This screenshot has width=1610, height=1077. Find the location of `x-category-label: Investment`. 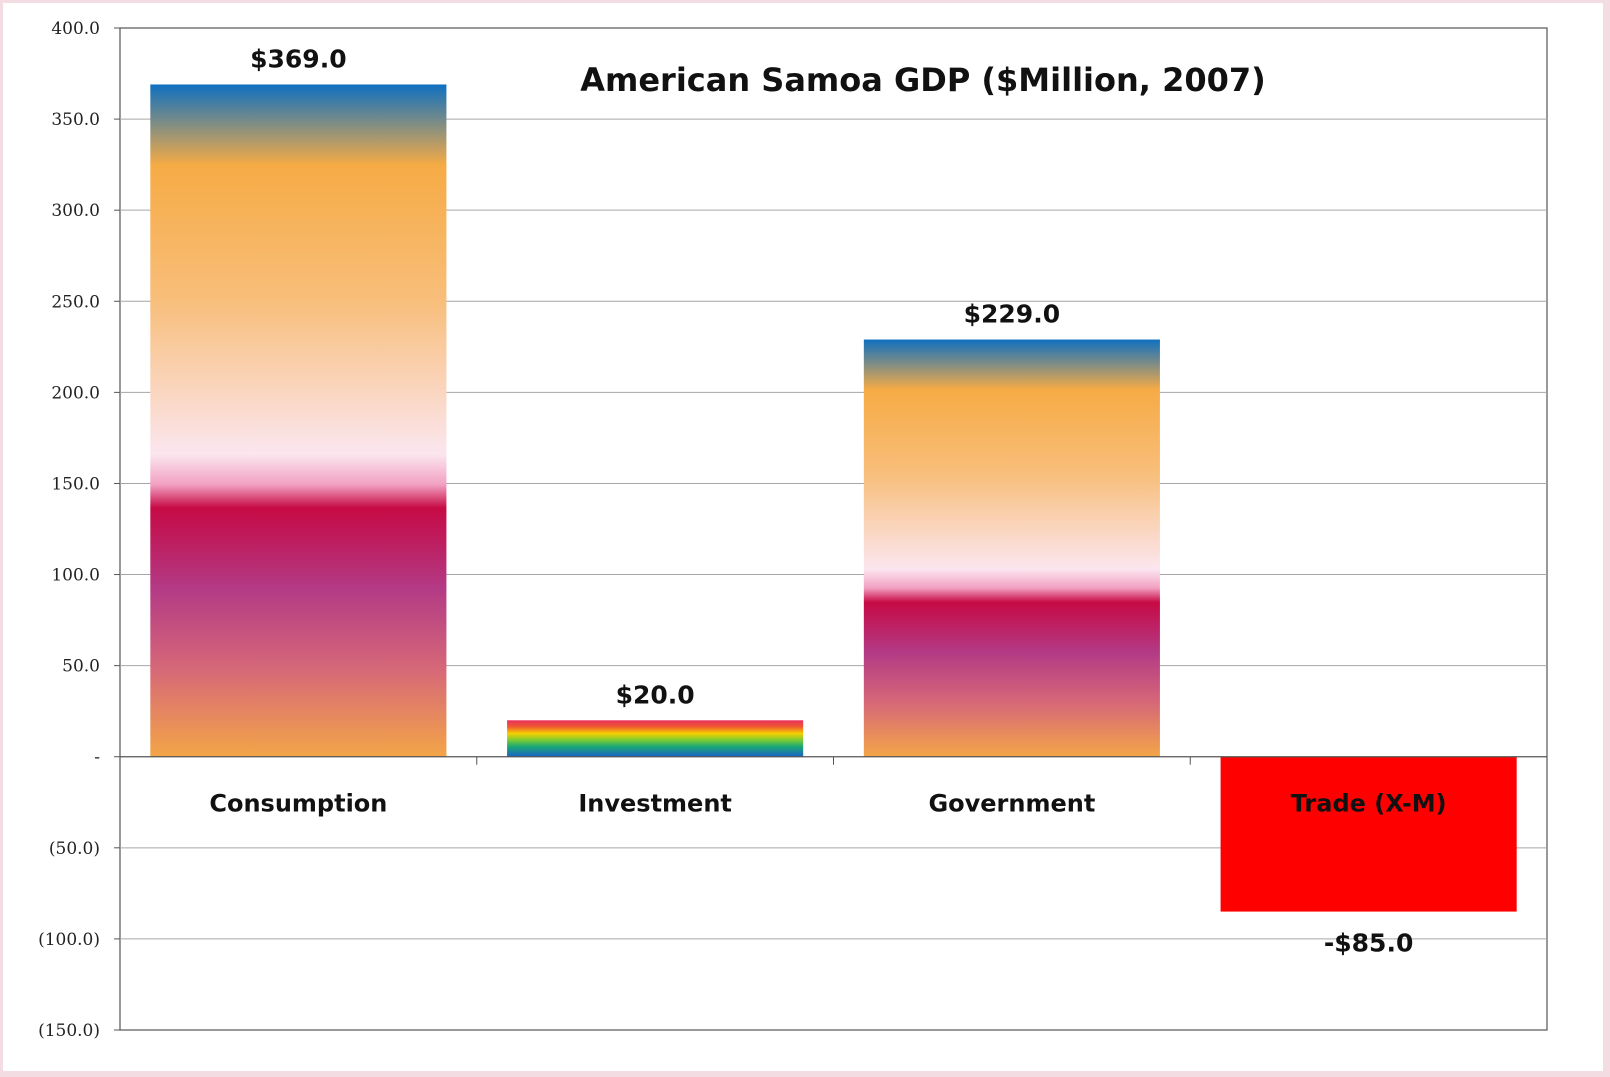

x-category-label: Investment is located at coordinates (655, 804).